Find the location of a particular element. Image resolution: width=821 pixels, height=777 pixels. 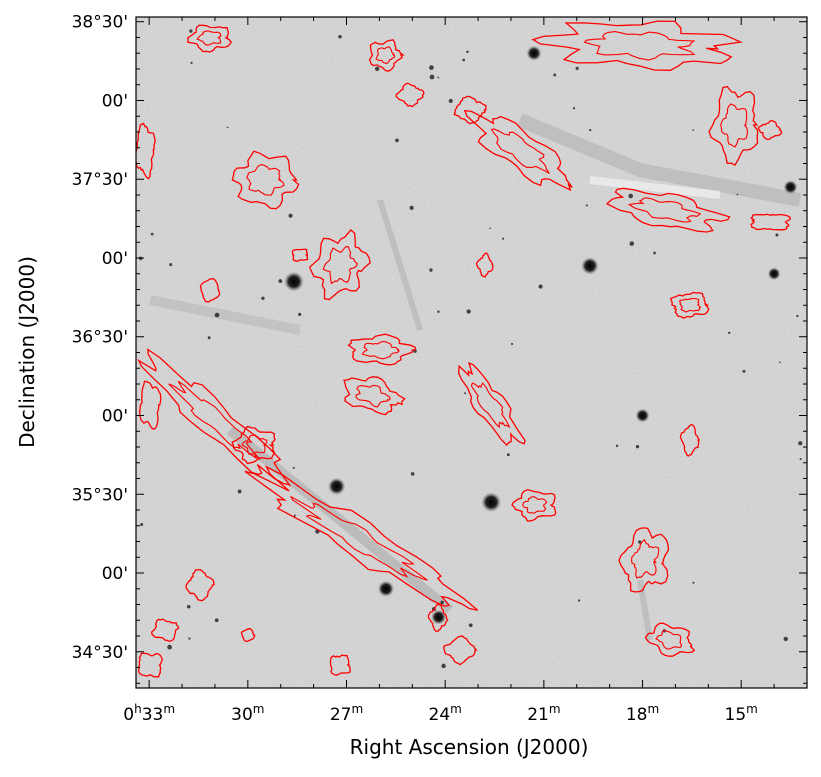

y-axis-title: Declination (J2000) is located at coordinates (27, 352).